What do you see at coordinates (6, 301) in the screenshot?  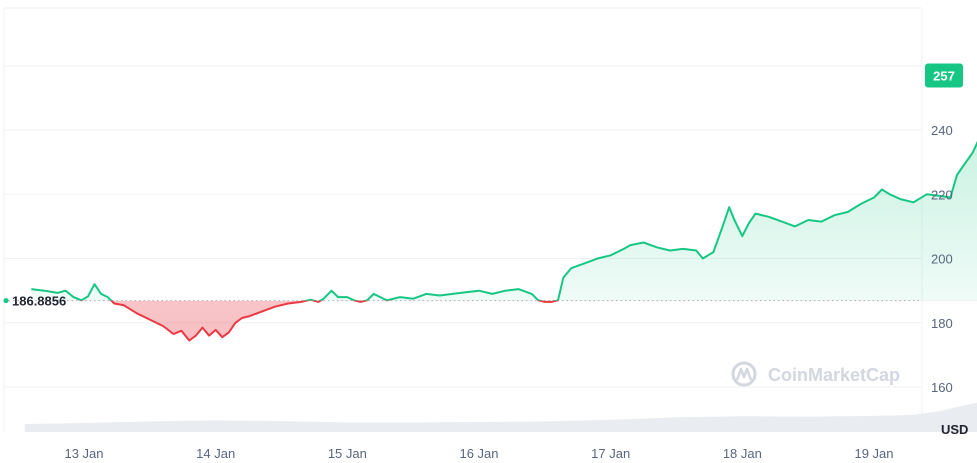 I see `reference-dot` at bounding box center [6, 301].